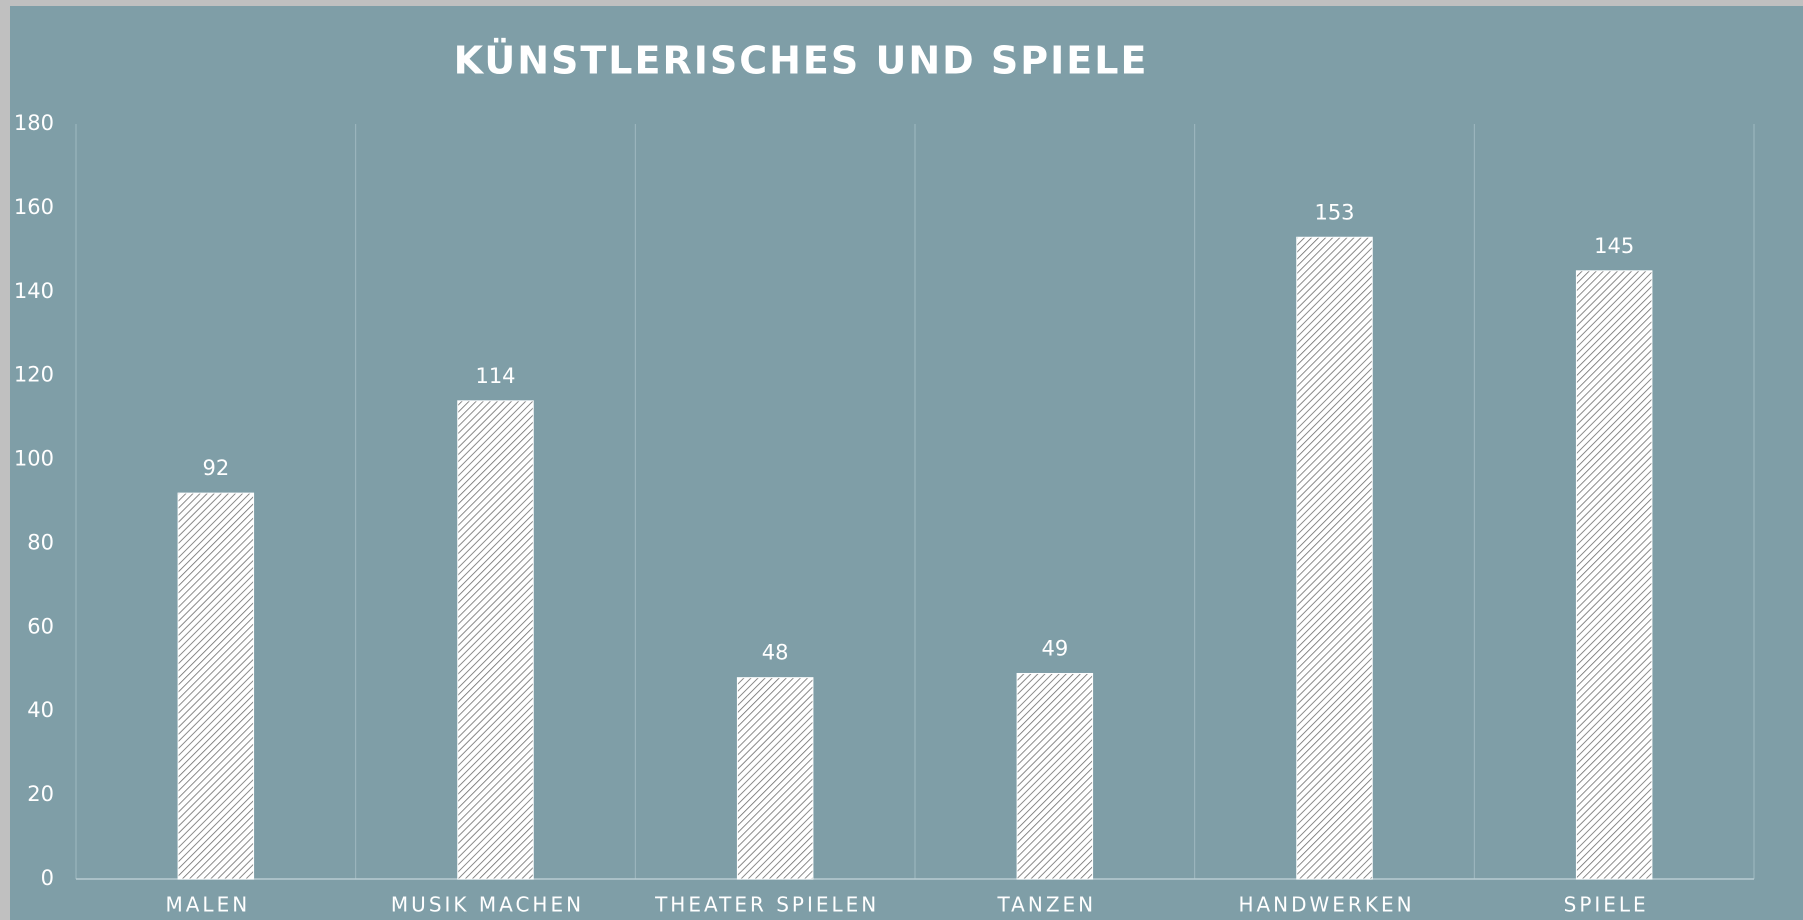  What do you see at coordinates (40, 542) in the screenshot?
I see `y-tick-label: 80` at bounding box center [40, 542].